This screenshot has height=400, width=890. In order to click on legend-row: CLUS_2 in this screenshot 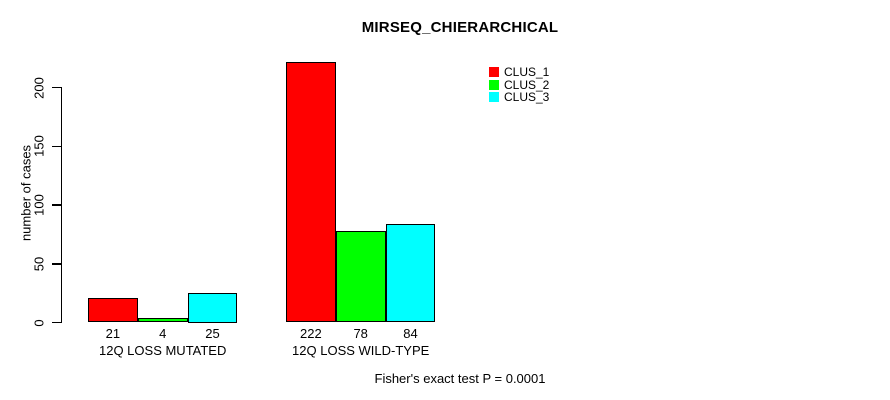, I will do `click(519, 85)`.